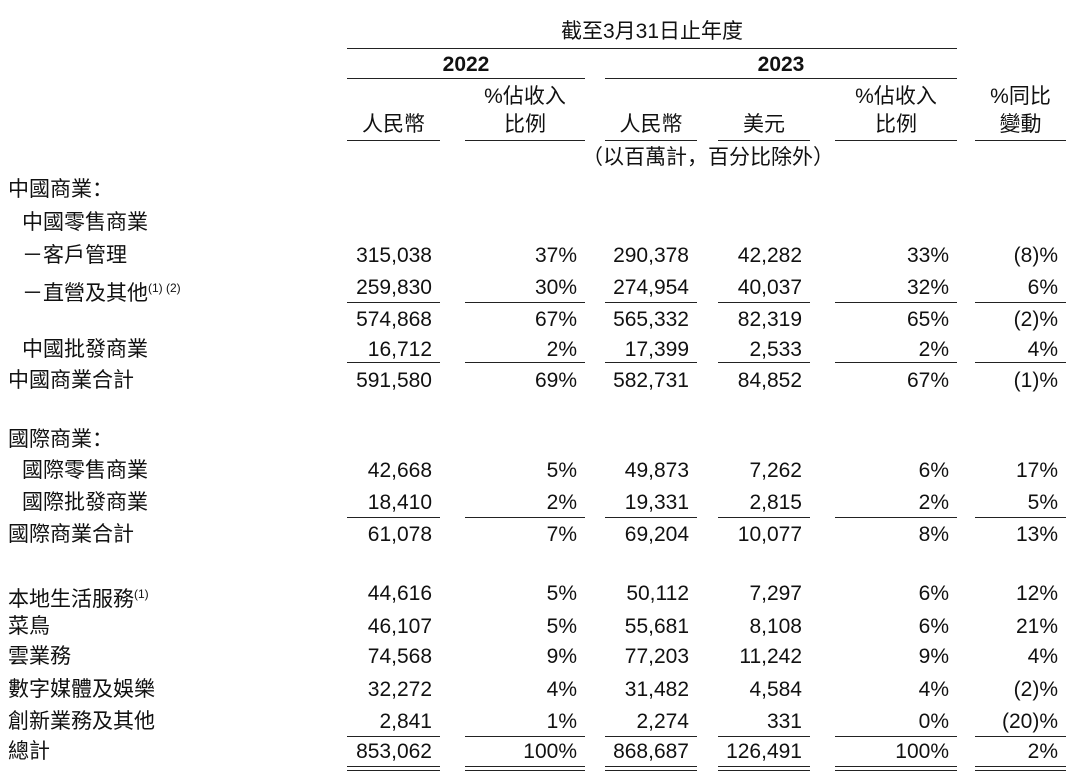 This screenshot has width=1080, height=778. I want to click on row-label: 國際批發商業, so click(85, 502).